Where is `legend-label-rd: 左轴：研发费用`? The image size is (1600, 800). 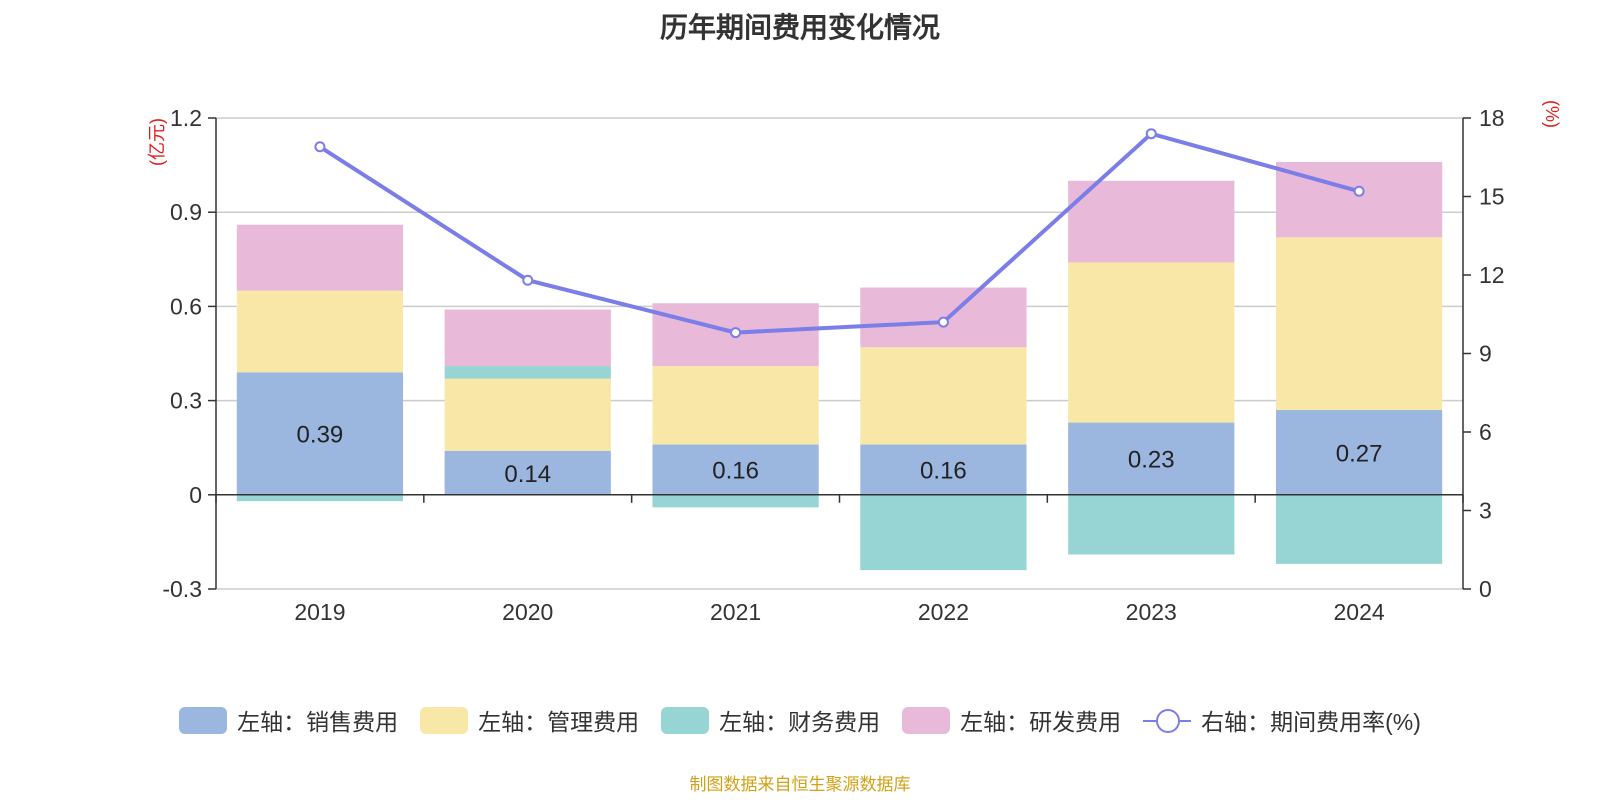 legend-label-rd: 左轴：研发费用 is located at coordinates (1041, 722).